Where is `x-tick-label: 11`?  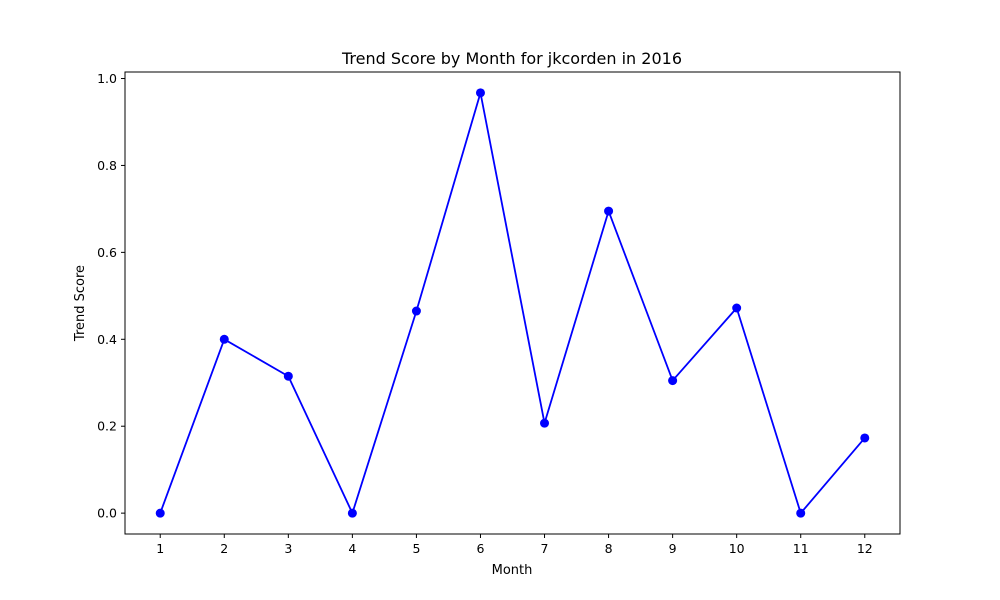 x-tick-label: 11 is located at coordinates (801, 548).